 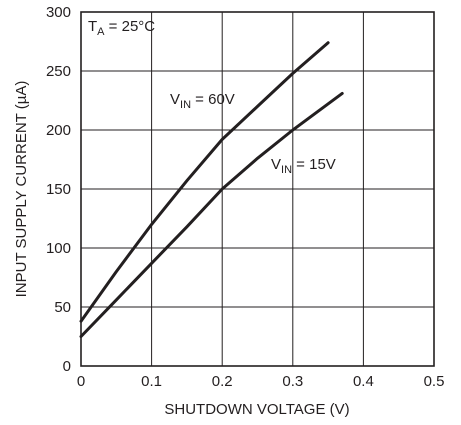 I want to click on y-tick-label: 250, so click(x=58, y=71).